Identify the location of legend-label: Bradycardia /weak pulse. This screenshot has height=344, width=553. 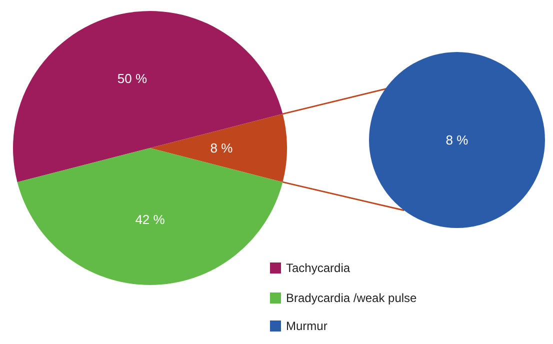
(352, 298).